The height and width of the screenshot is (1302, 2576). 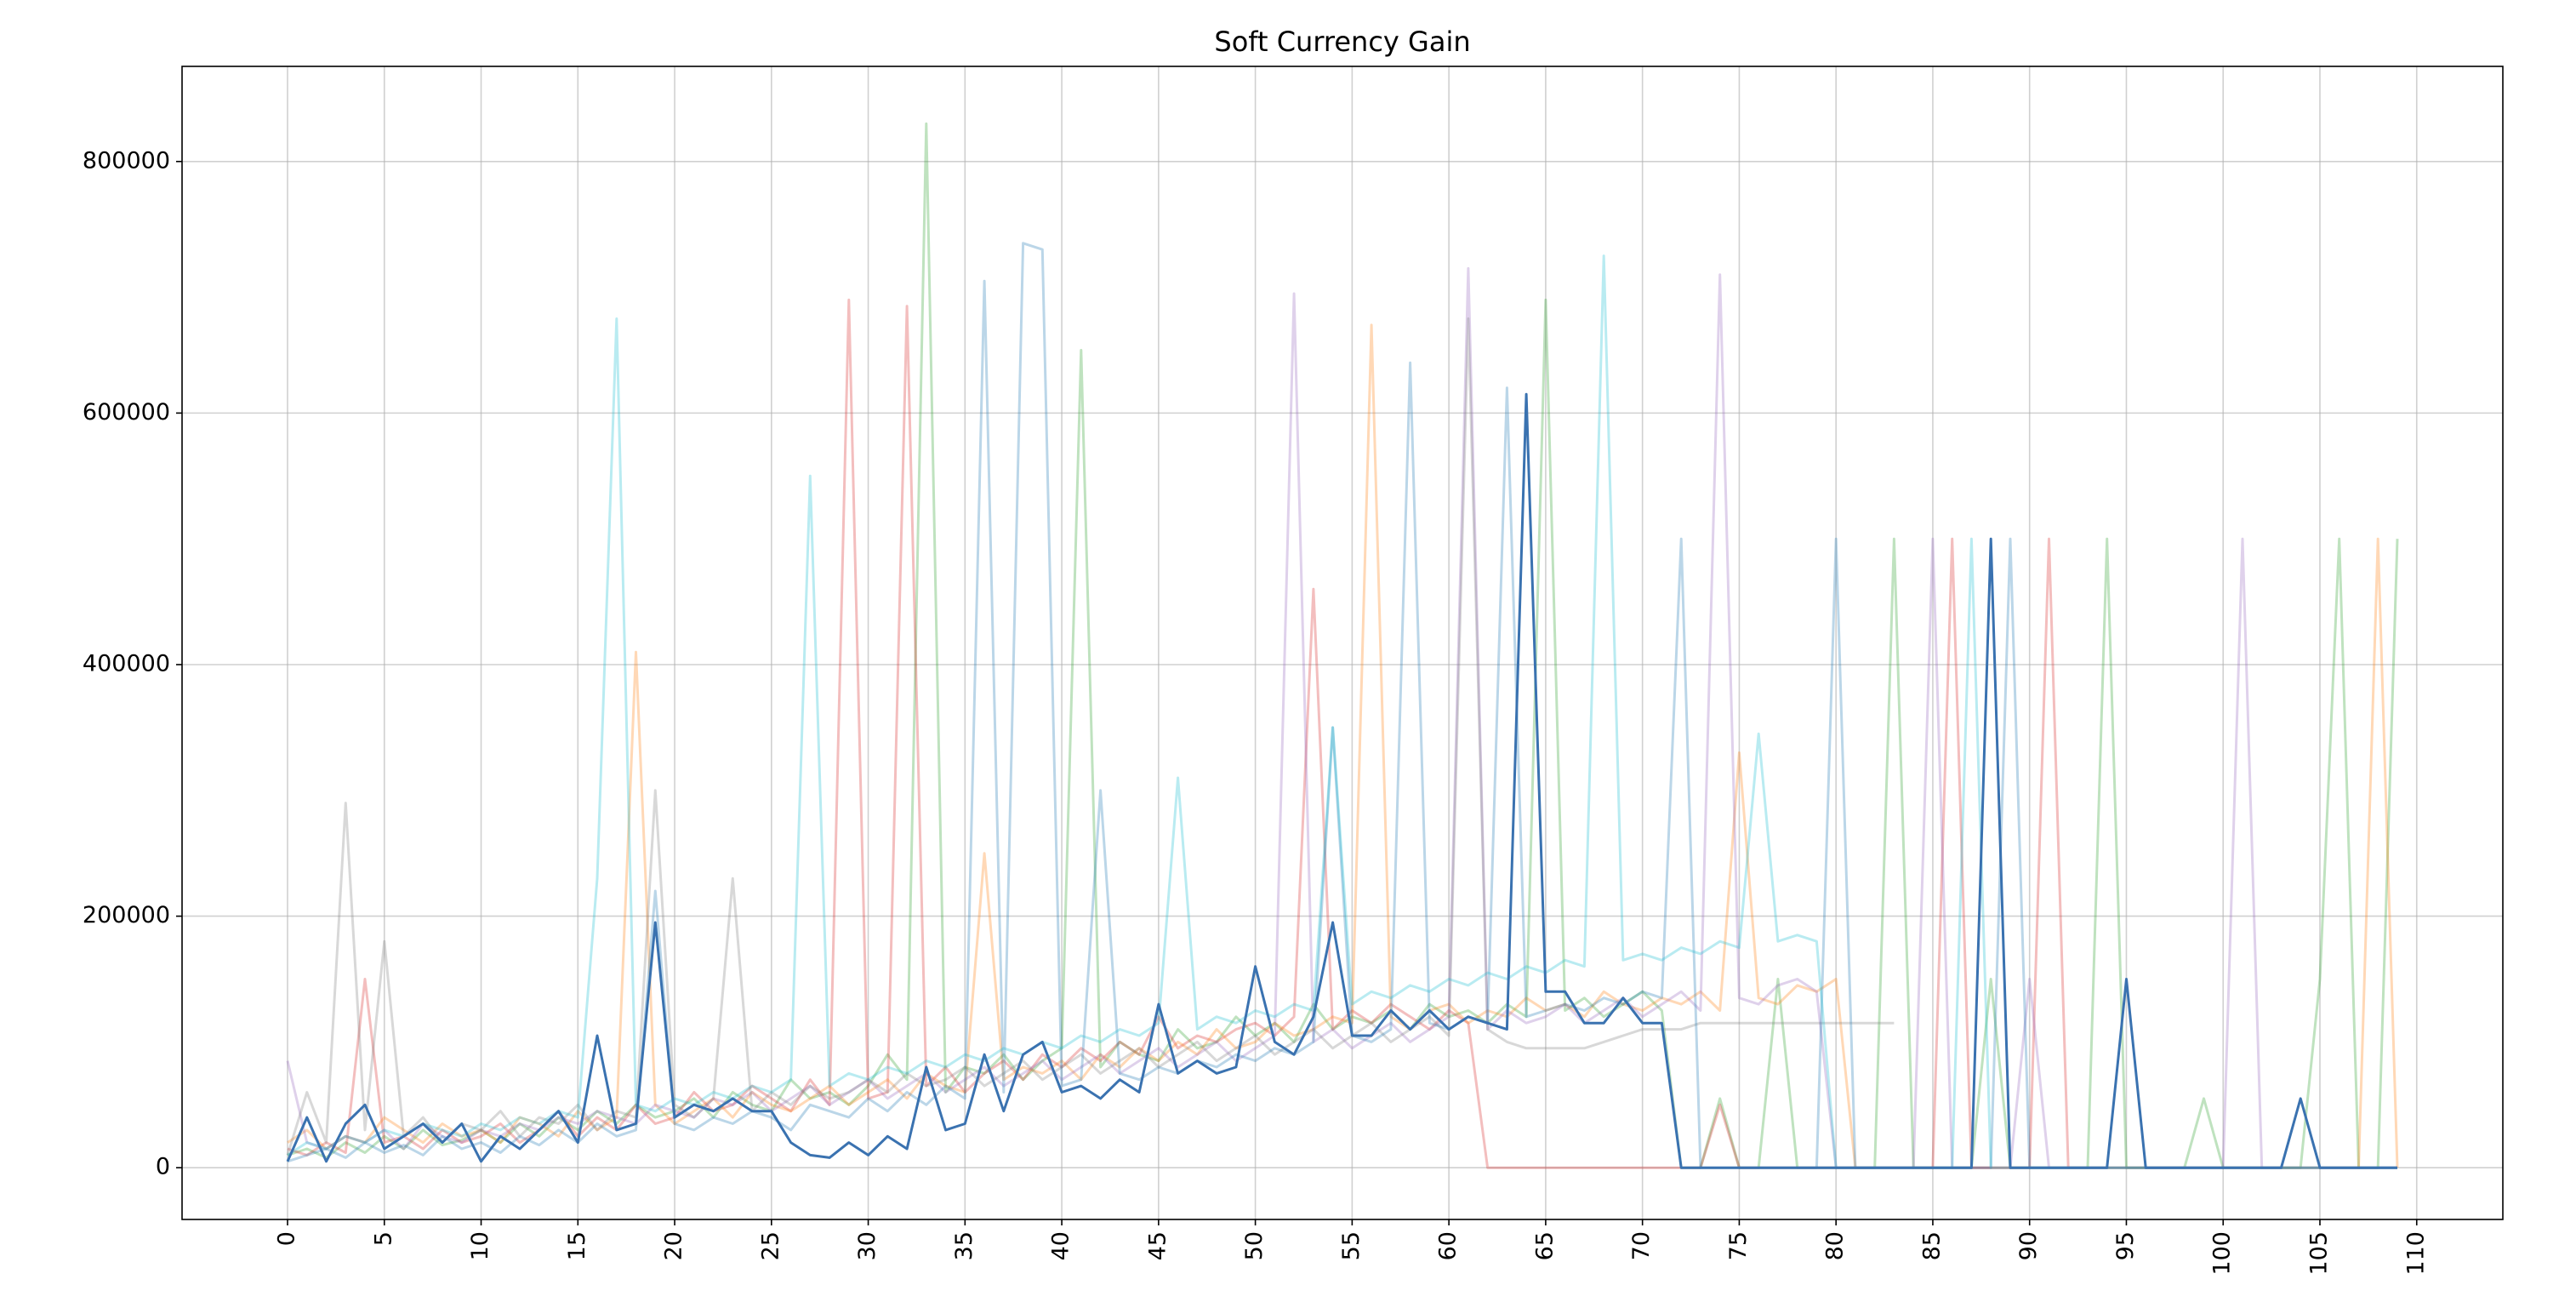 What do you see at coordinates (1544, 1245) in the screenshot?
I see `x-tick-label: 65` at bounding box center [1544, 1245].